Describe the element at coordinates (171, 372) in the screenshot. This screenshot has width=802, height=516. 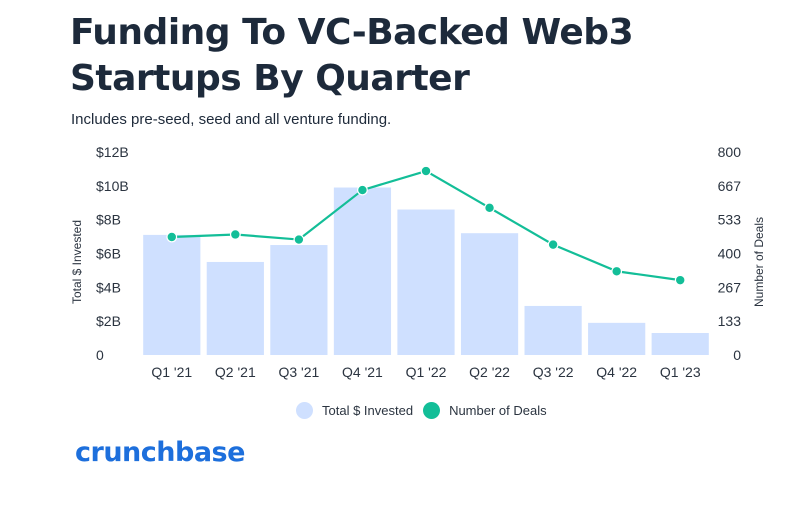
I see `x-tick-label: Q1 '21` at that location.